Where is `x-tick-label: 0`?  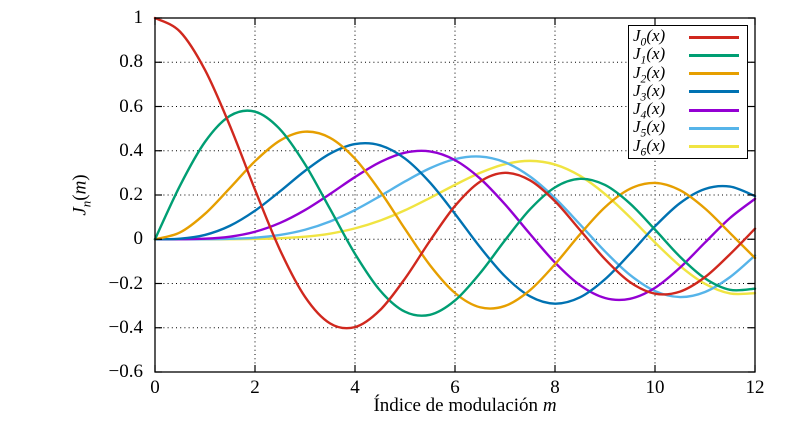 x-tick-label: 0 is located at coordinates (155, 387).